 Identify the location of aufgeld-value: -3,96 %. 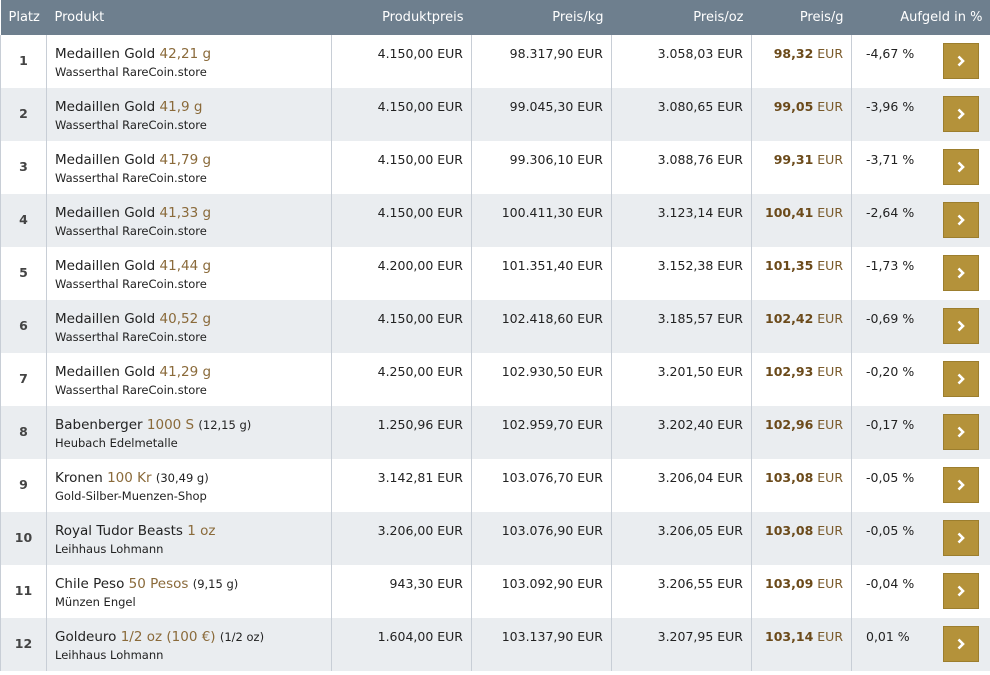
(890, 106).